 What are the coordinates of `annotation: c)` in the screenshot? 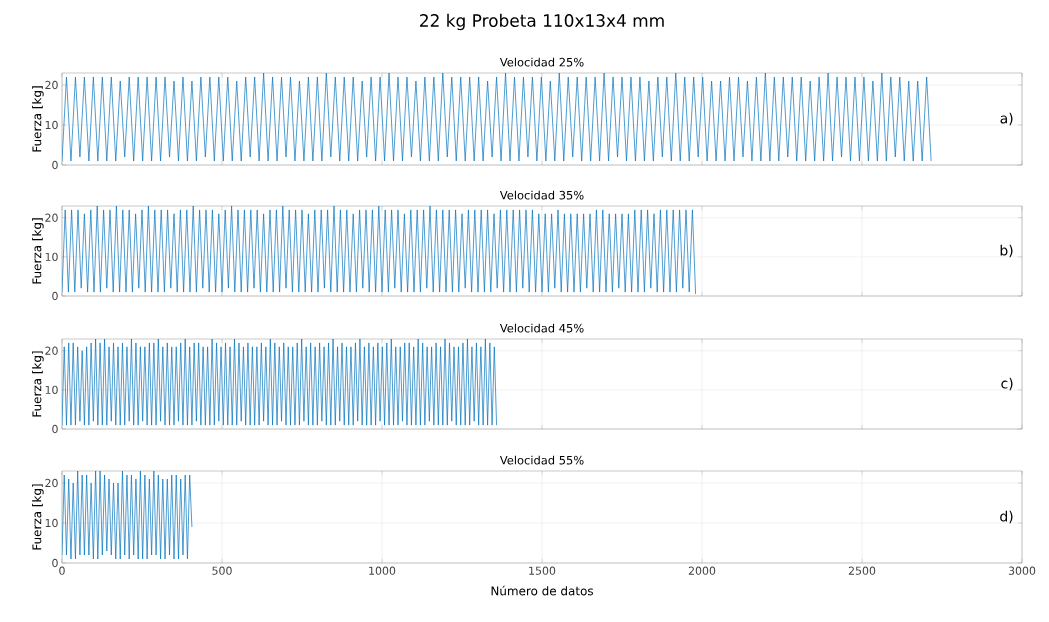 It's located at (1007, 384).